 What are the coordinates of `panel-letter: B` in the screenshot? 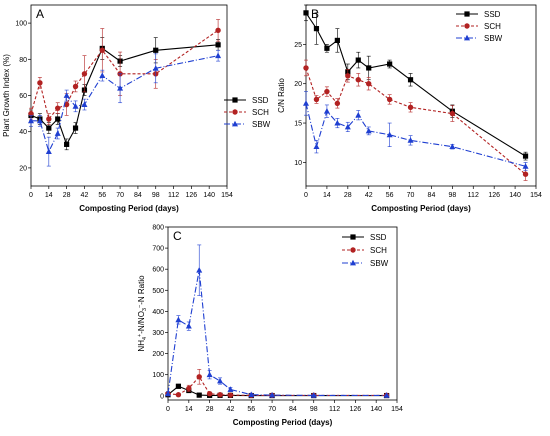 It's located at (315, 14).